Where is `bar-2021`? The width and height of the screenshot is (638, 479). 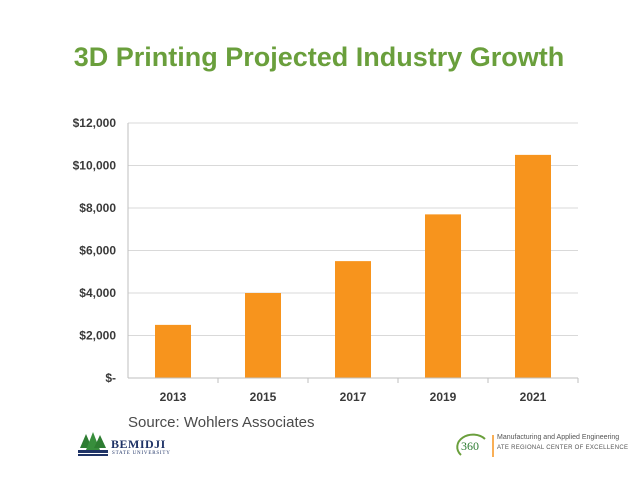 bar-2021 is located at coordinates (533, 266).